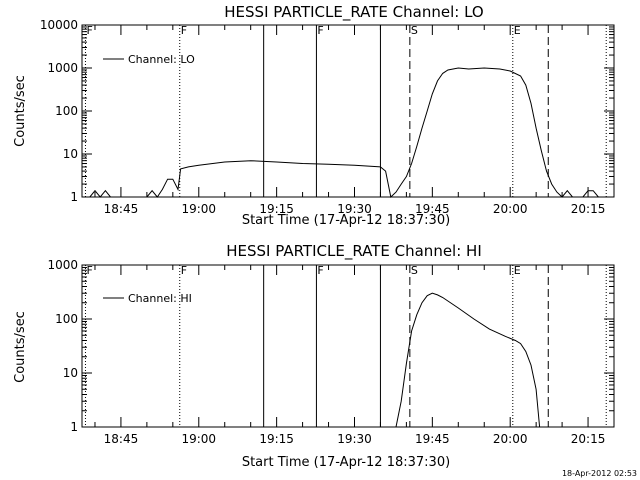  What do you see at coordinates (89, 30) in the screenshot?
I see `marker-label-lo-0: F` at bounding box center [89, 30].